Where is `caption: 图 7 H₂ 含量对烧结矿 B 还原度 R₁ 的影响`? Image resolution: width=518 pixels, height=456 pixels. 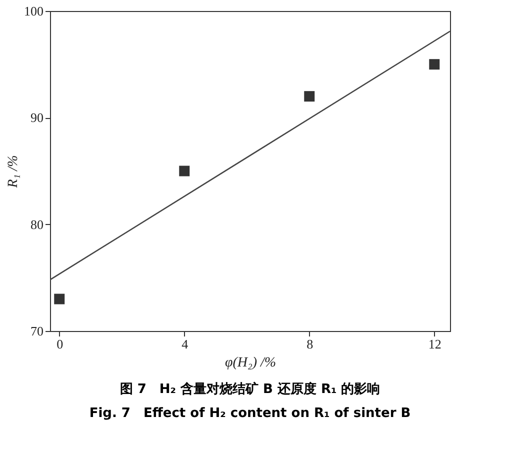
caption: 图 7 H₂ 含量对烧结矿 B 还原度 R₁ 的影响 is located at coordinates (250, 389).